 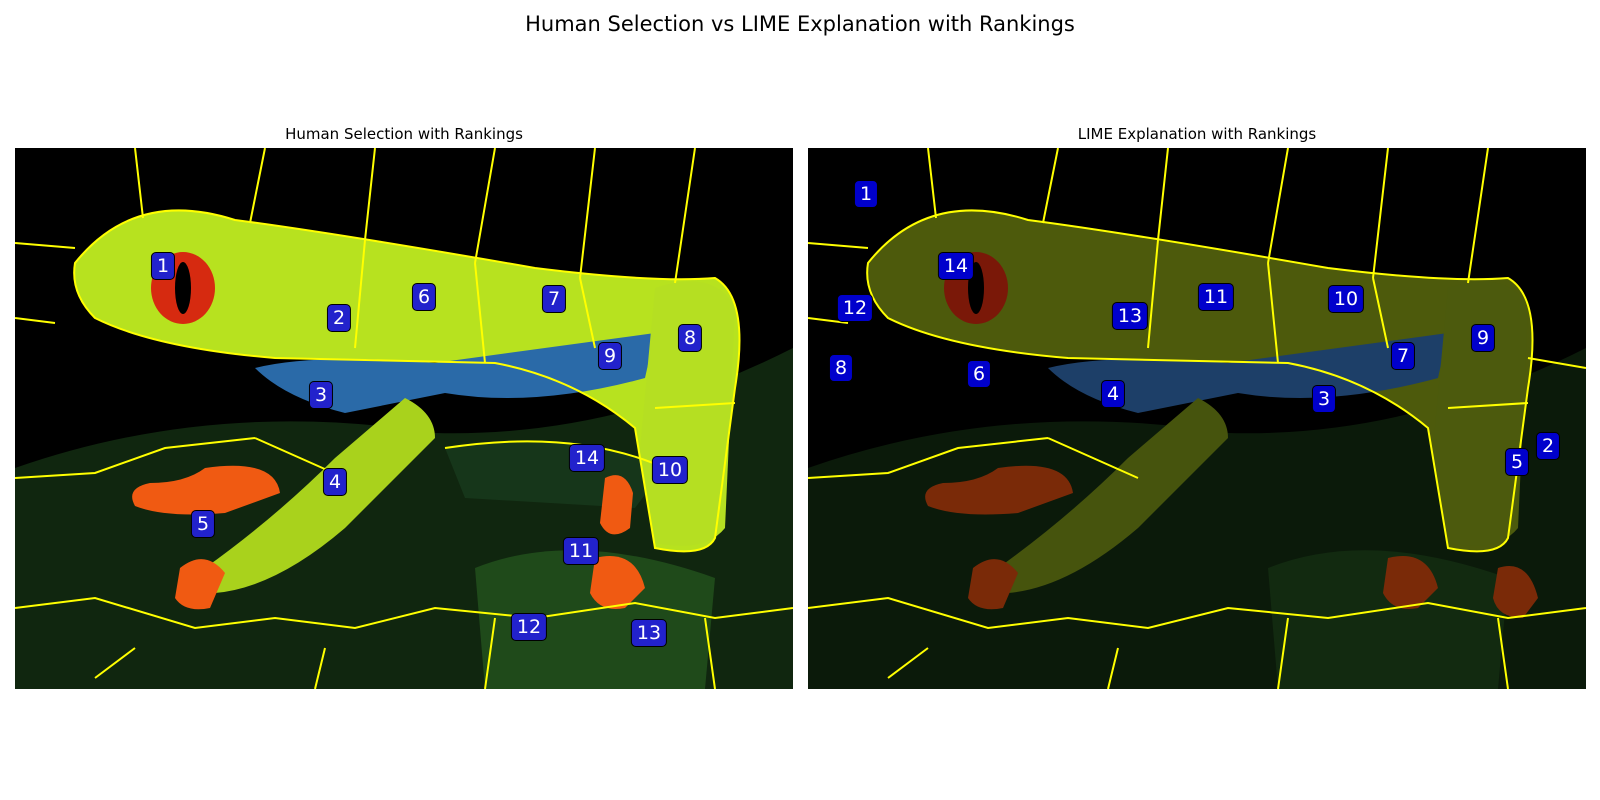 I want to click on left-rank-badge-9: 9, so click(x=610, y=356).